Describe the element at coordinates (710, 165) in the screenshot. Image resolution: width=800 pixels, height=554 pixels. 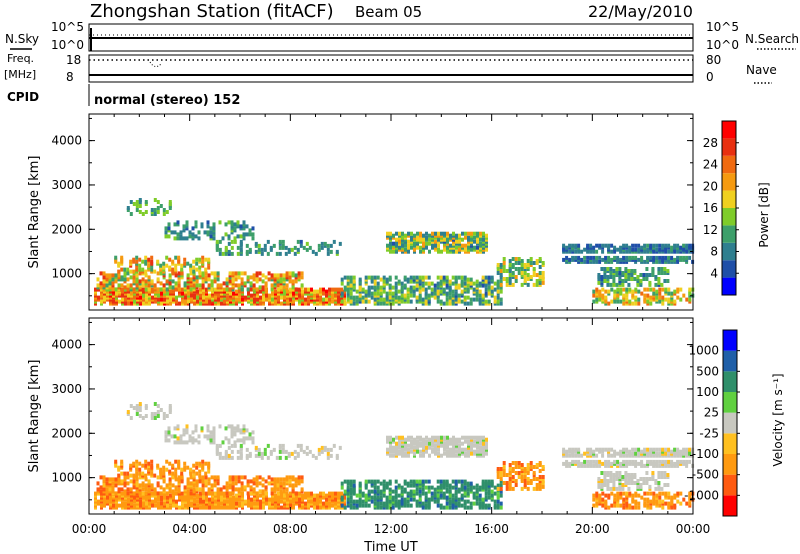
I see `power-colorbar-tick: 24` at that location.